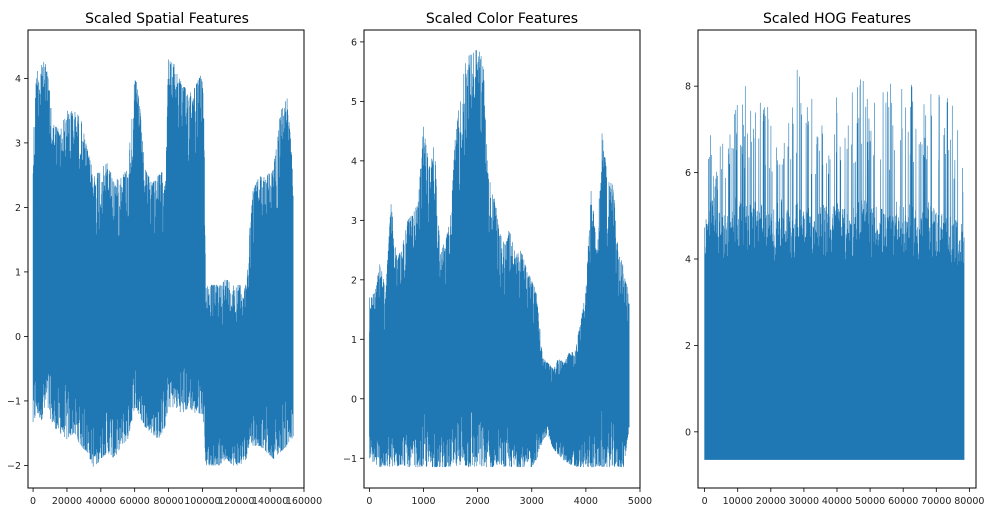 The image size is (991, 517). I want to click on chart-title: Scaled Color Features, so click(502, 19).